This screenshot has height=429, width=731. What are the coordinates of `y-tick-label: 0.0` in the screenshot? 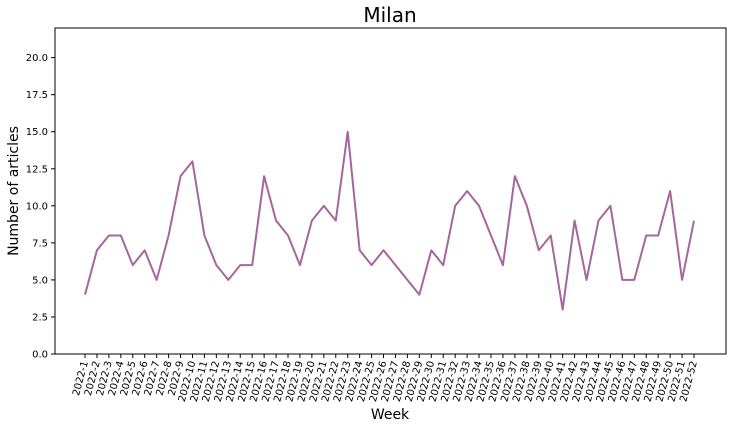 It's located at (40, 355).